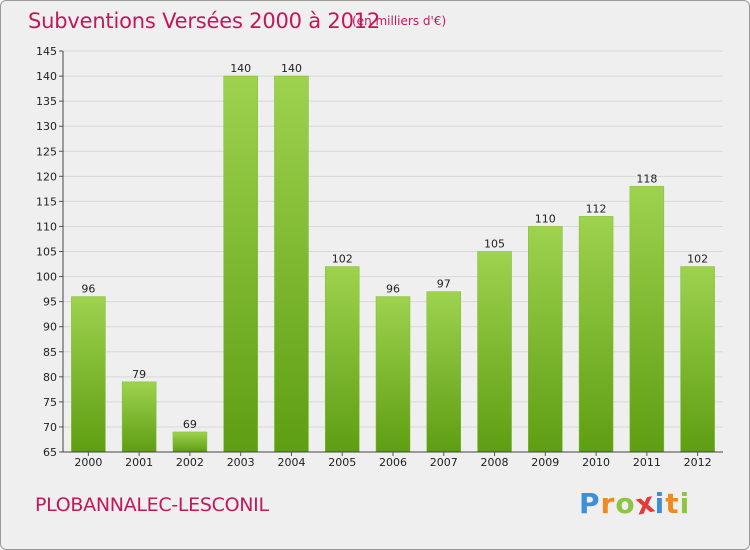 The height and width of the screenshot is (550, 750). Describe the element at coordinates (50, 302) in the screenshot. I see `y-tick-label: 95` at that location.